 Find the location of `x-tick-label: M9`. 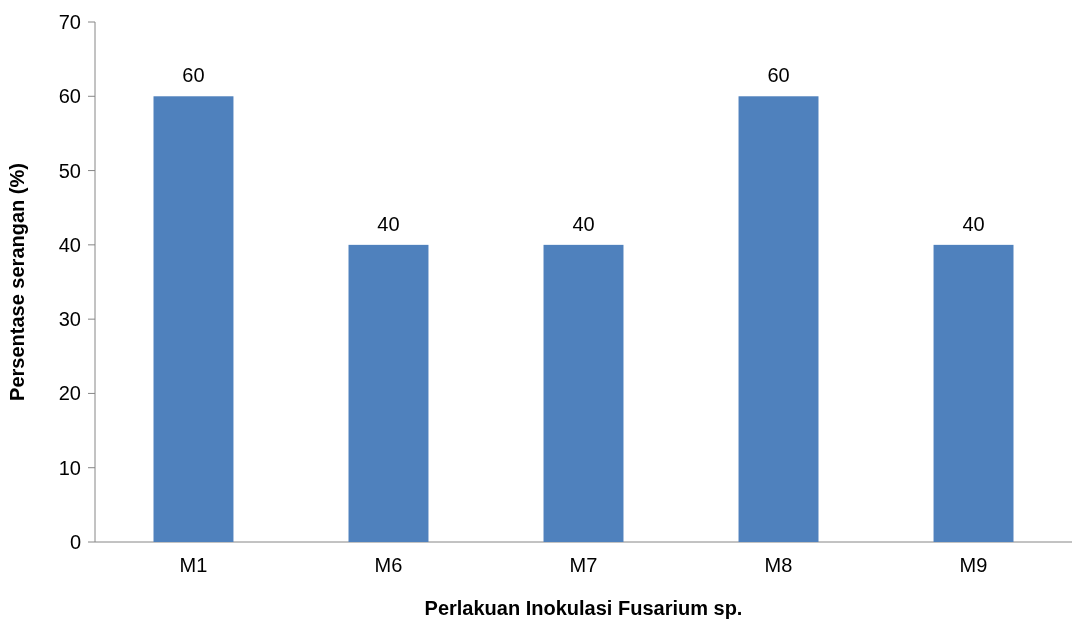

x-tick-label: M9 is located at coordinates (973, 565).